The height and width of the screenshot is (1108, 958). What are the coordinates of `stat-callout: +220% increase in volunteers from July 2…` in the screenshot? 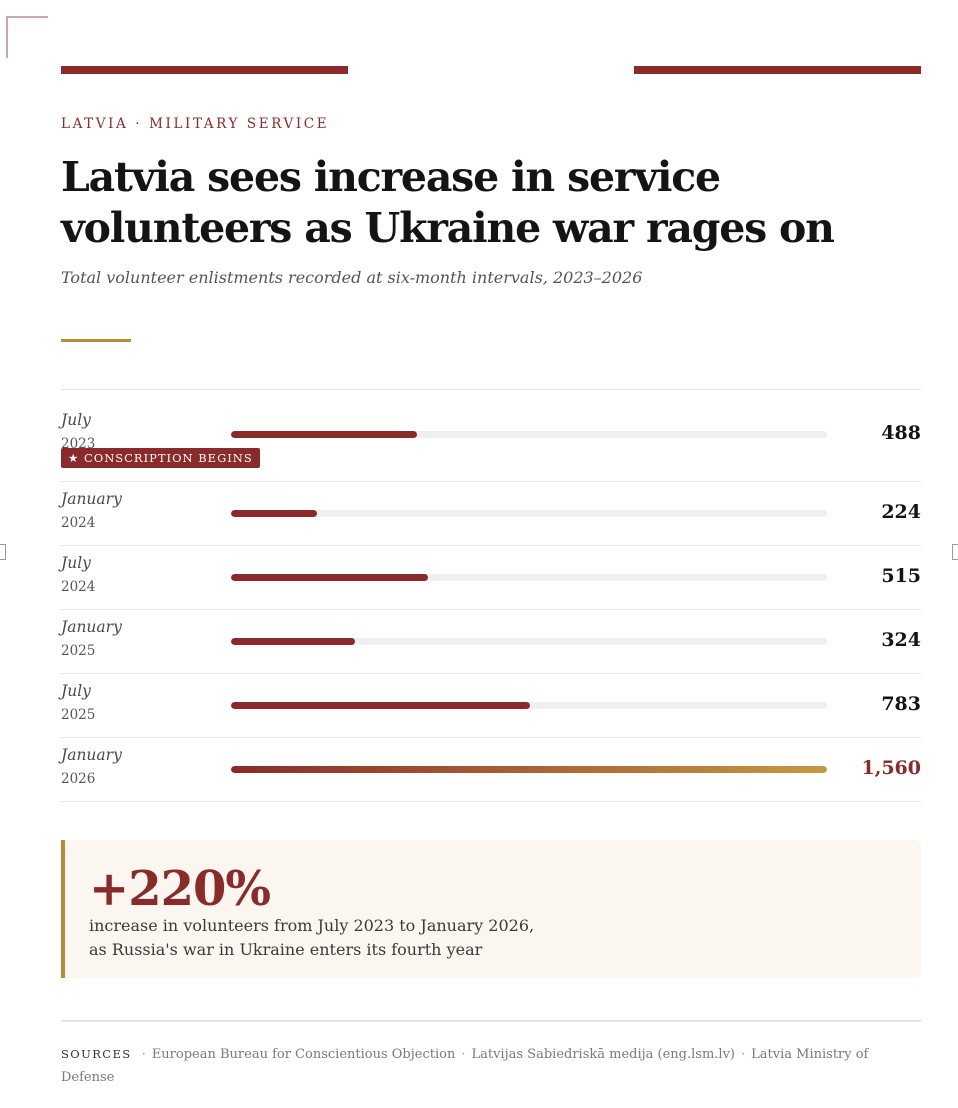 It's located at (491, 909).